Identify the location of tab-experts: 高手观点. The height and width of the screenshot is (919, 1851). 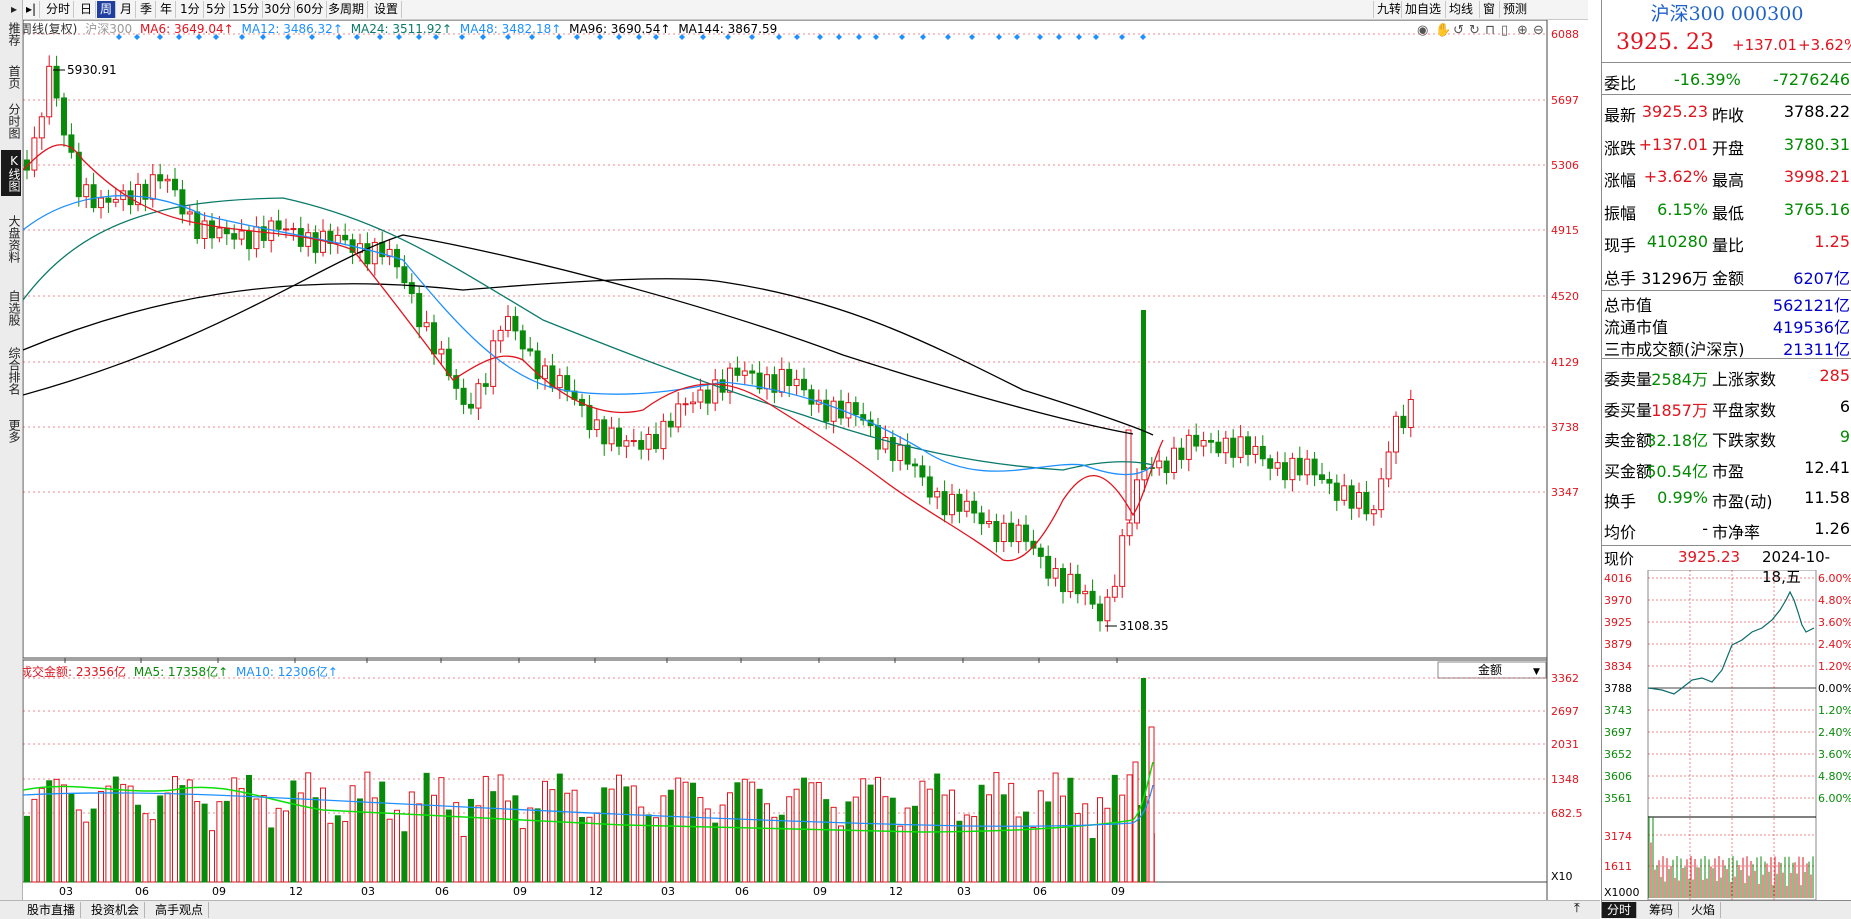
(180, 910).